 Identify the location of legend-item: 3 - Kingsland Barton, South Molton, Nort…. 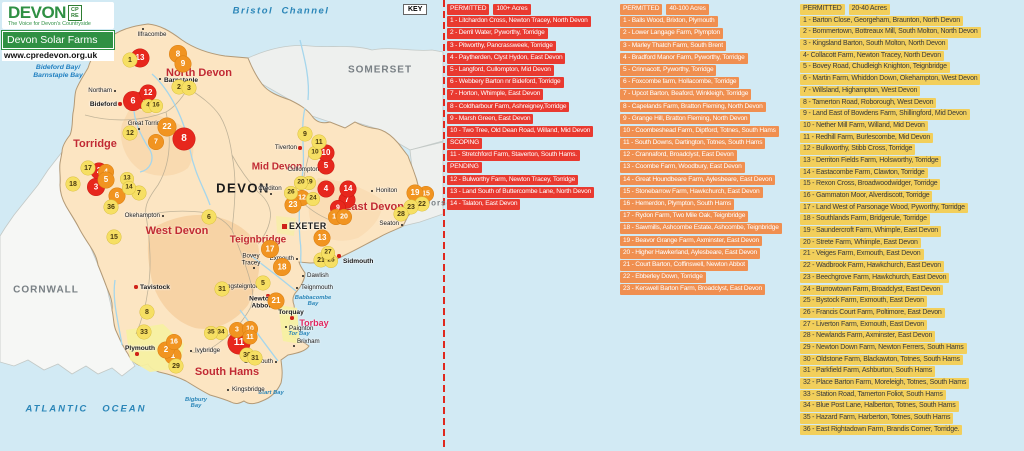
(874, 44).